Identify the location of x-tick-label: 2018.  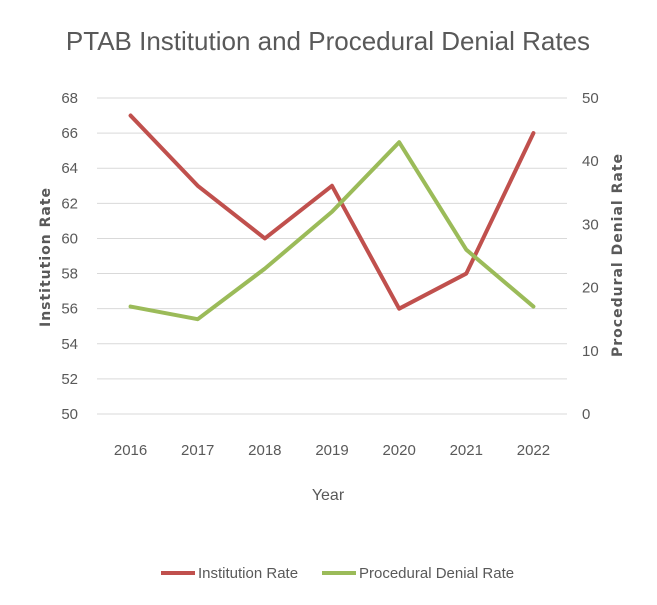
(264, 450).